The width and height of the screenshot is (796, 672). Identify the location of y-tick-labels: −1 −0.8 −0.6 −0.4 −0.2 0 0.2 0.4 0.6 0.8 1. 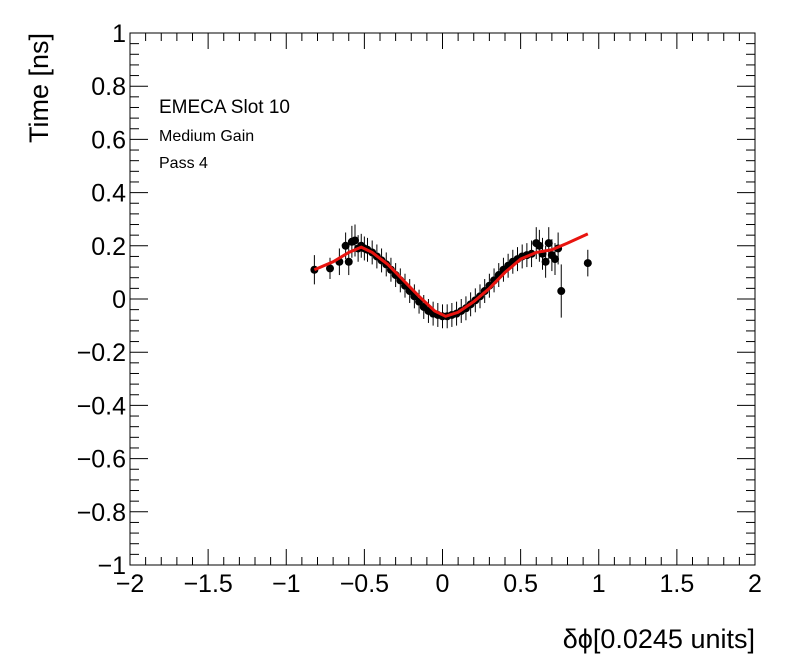
(101, 300).